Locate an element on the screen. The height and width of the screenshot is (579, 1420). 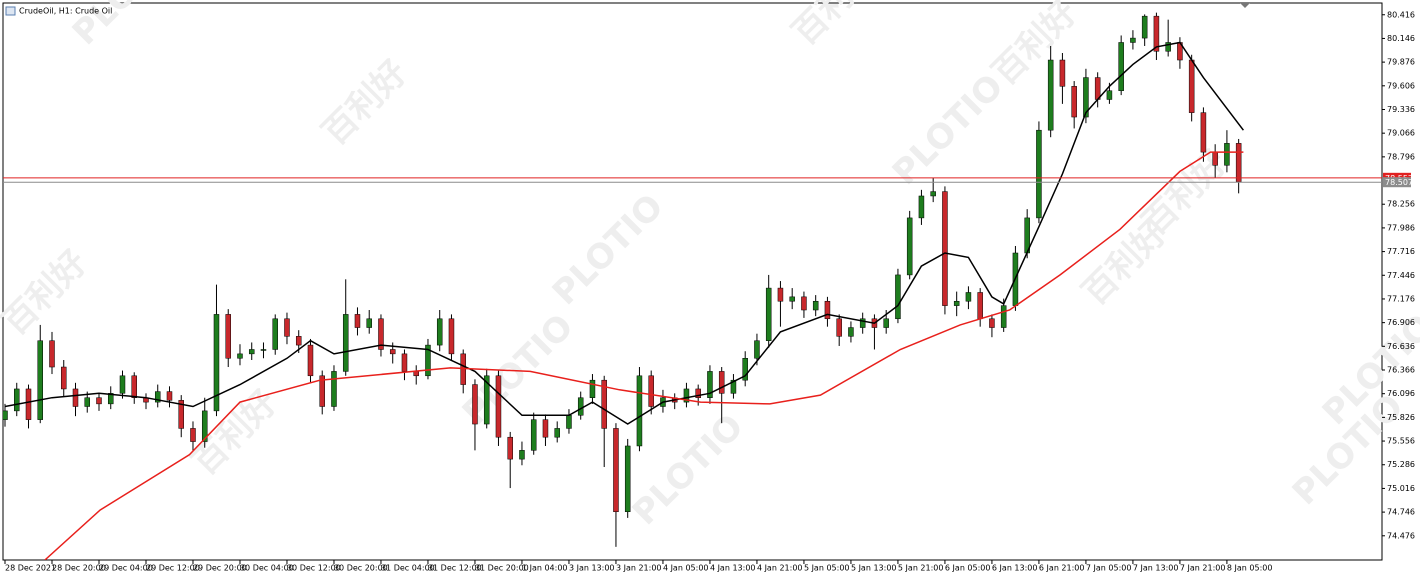
y-tick-label: 80.416 is located at coordinates (1401, 14).